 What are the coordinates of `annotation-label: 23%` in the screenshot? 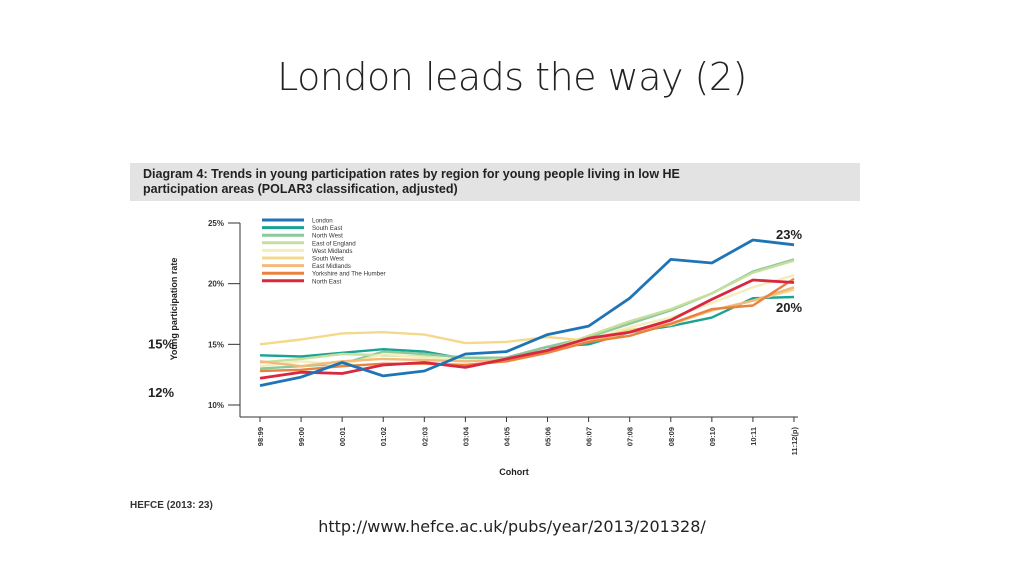 It's located at (789, 234).